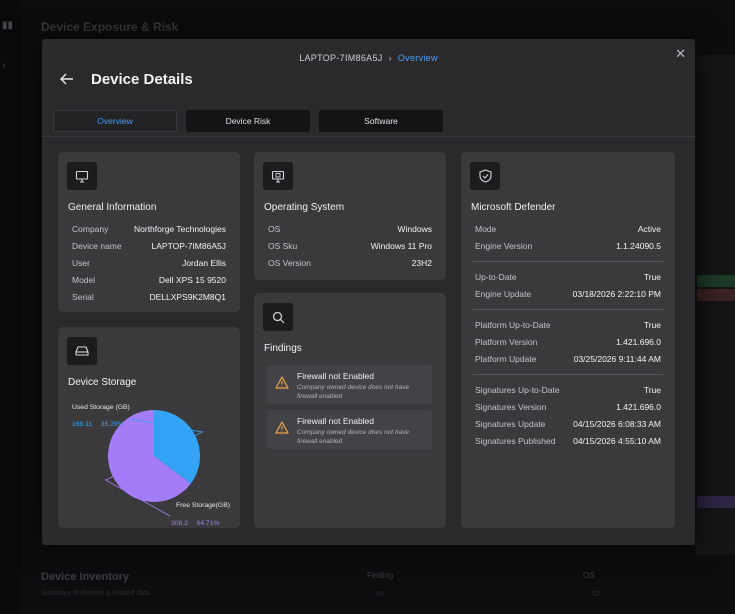 This screenshot has width=735, height=614. I want to click on pie-slice-used, so click(177, 447).